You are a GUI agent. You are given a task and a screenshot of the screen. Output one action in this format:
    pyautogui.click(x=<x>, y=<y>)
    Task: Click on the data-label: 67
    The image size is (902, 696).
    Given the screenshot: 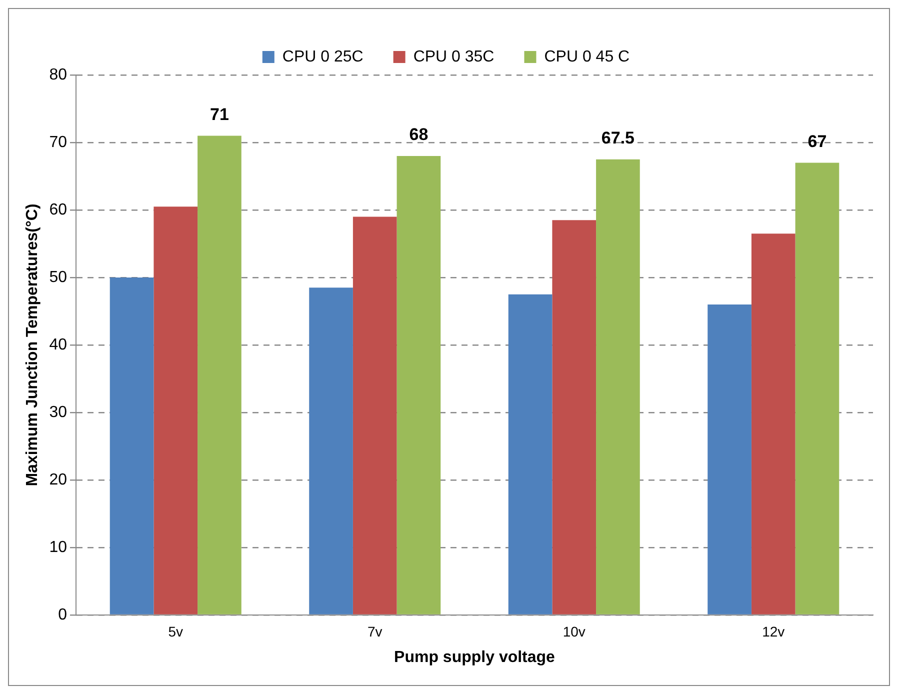 What is the action you would take?
    pyautogui.click(x=817, y=141)
    